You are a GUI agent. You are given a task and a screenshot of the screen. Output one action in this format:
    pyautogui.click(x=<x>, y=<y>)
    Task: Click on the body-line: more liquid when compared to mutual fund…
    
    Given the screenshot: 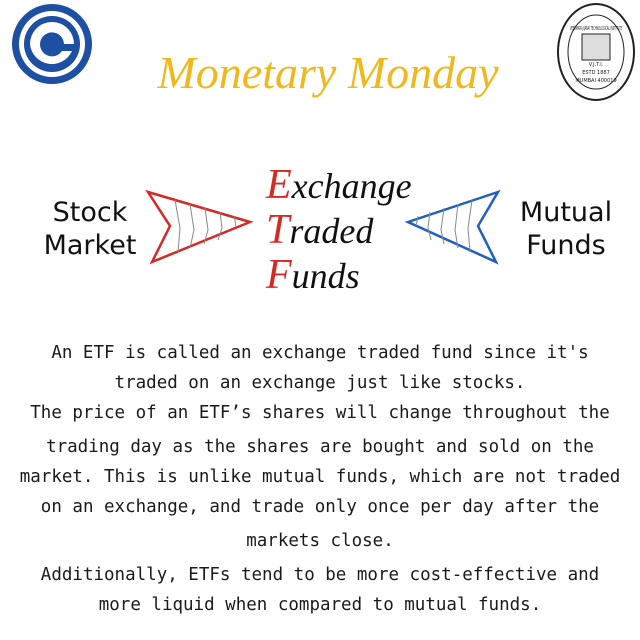 What is the action you would take?
    pyautogui.click(x=320, y=605)
    